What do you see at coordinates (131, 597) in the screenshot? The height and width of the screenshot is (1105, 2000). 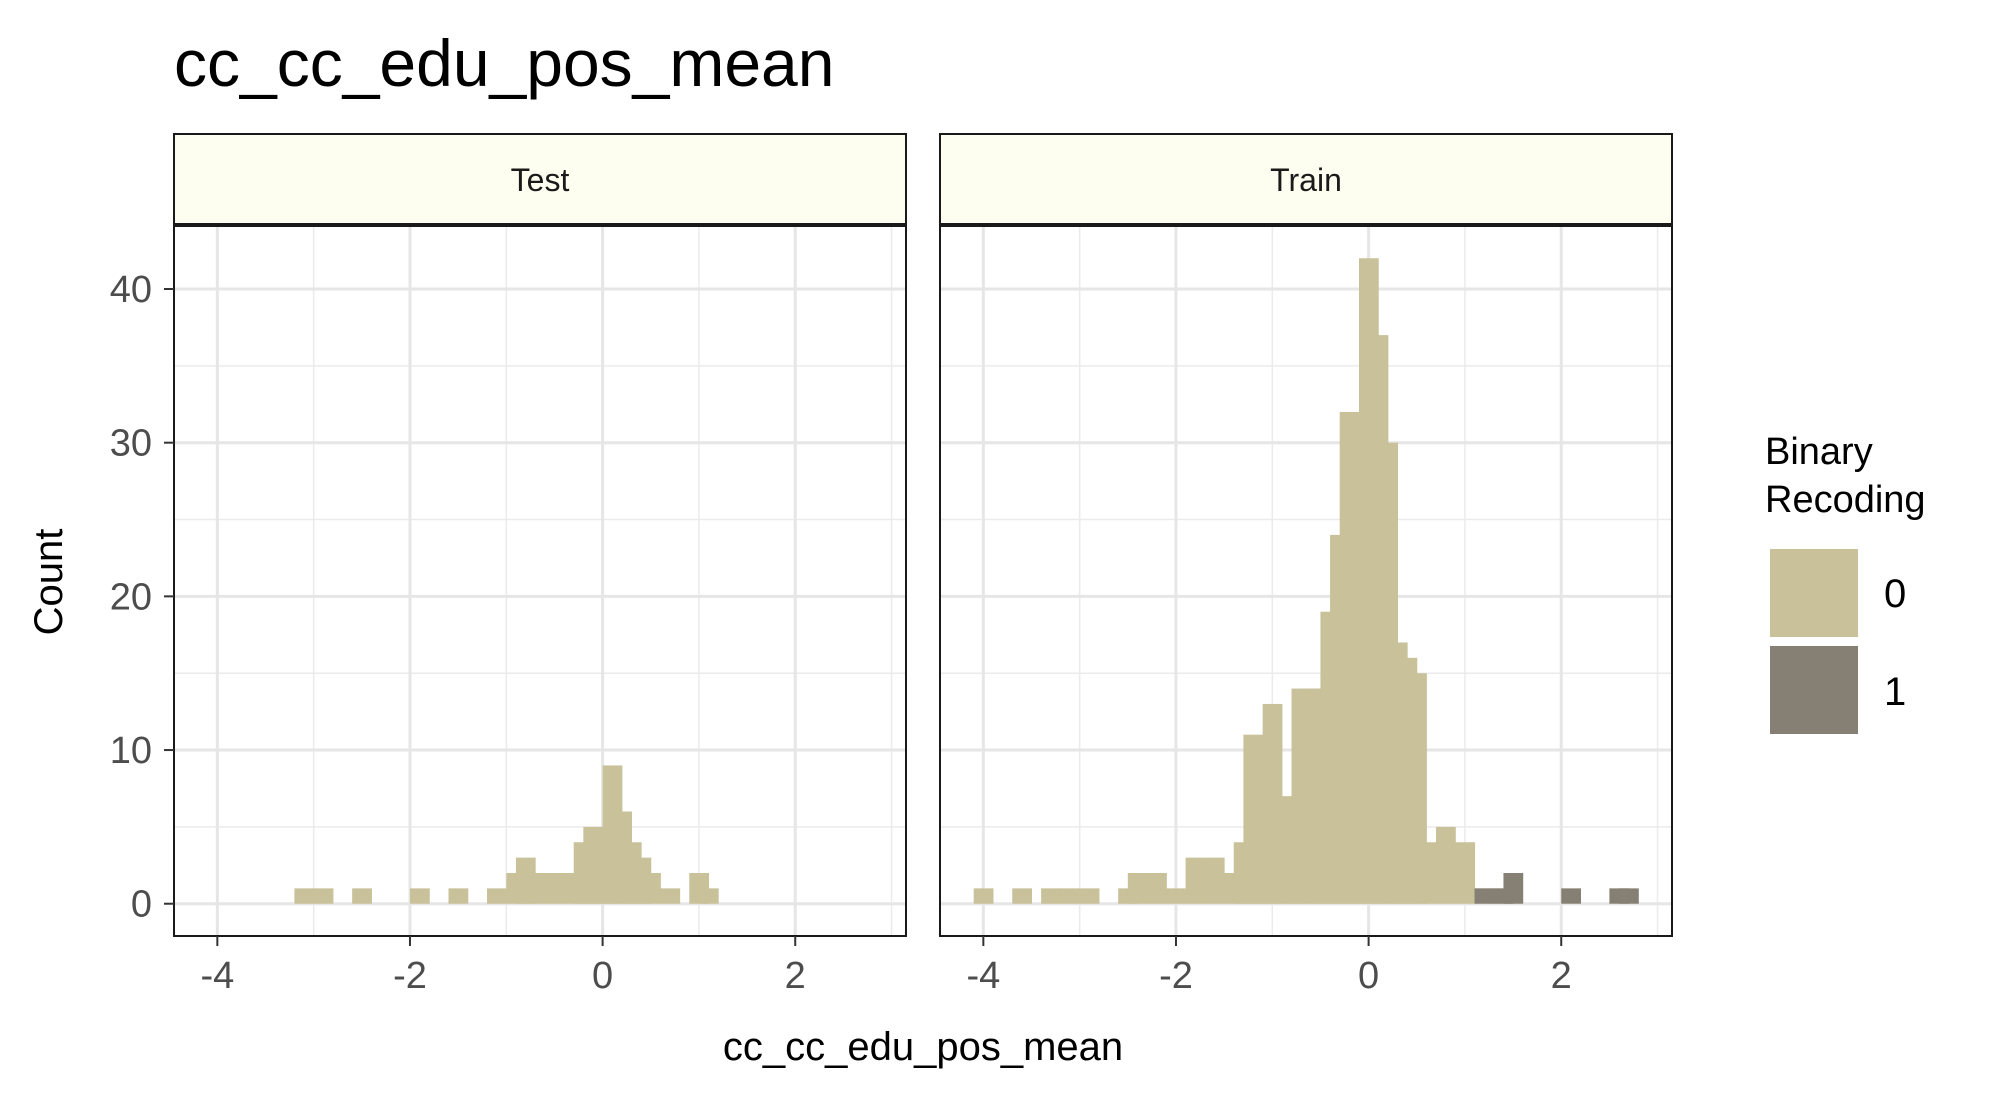 I see `y-tick-label: 20` at bounding box center [131, 597].